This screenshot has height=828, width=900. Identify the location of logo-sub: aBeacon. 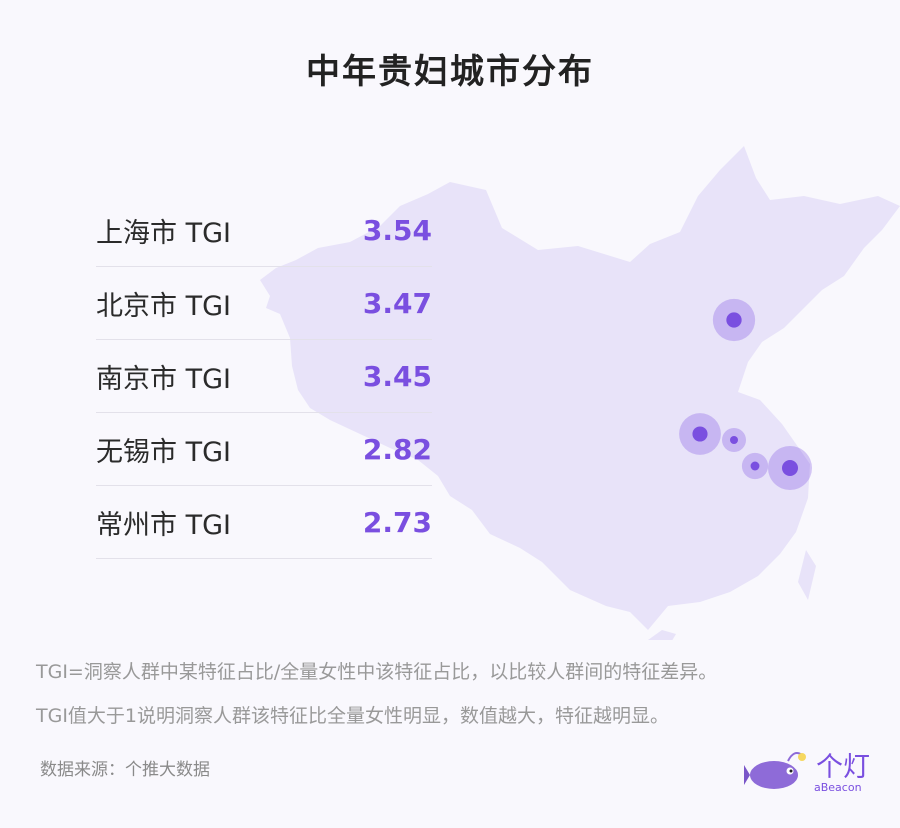
(838, 787).